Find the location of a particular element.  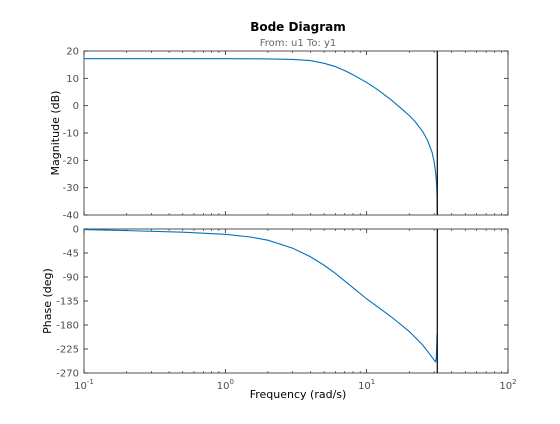

x-axis-label: Frequency (rad/s) is located at coordinates (298, 394).